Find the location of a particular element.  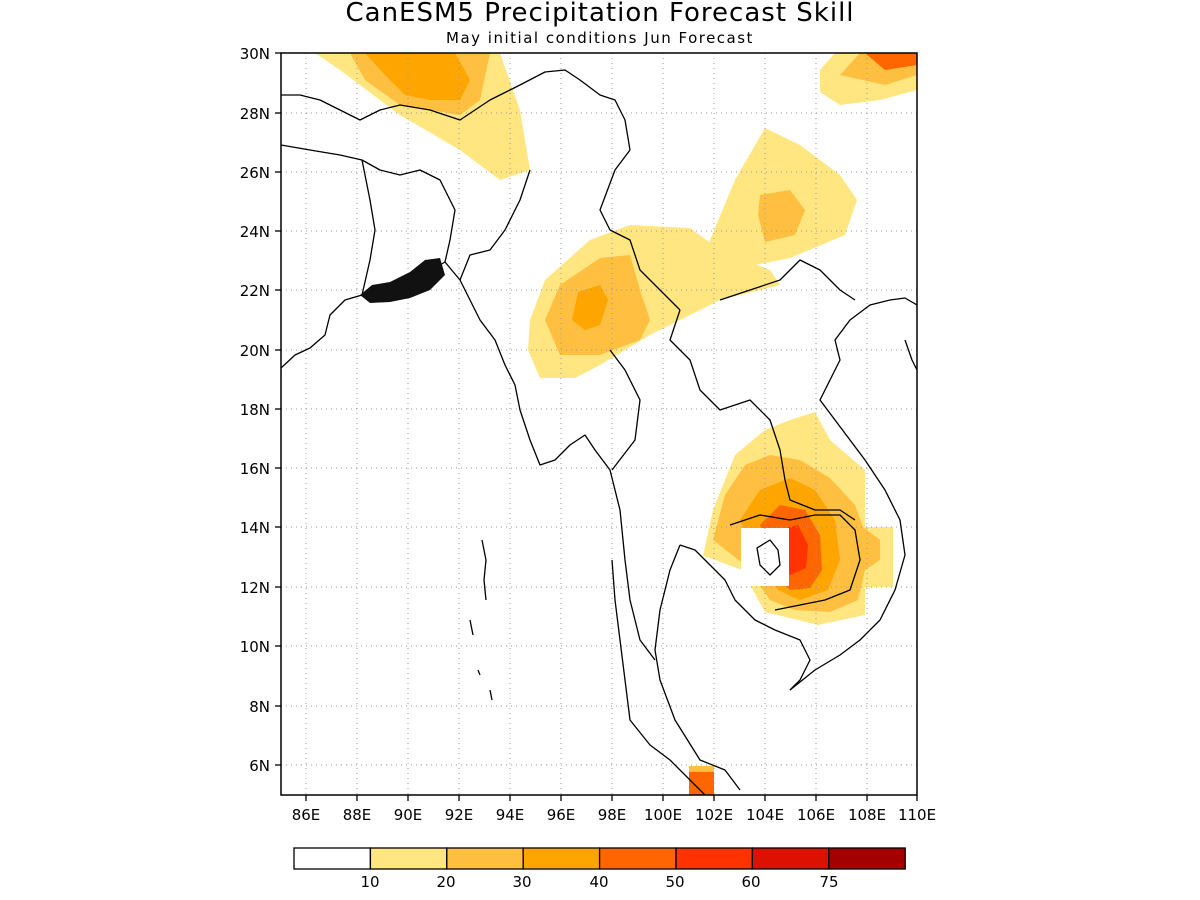

color-legend: 10 20 30 40 50 60 75 is located at coordinates (599, 869).